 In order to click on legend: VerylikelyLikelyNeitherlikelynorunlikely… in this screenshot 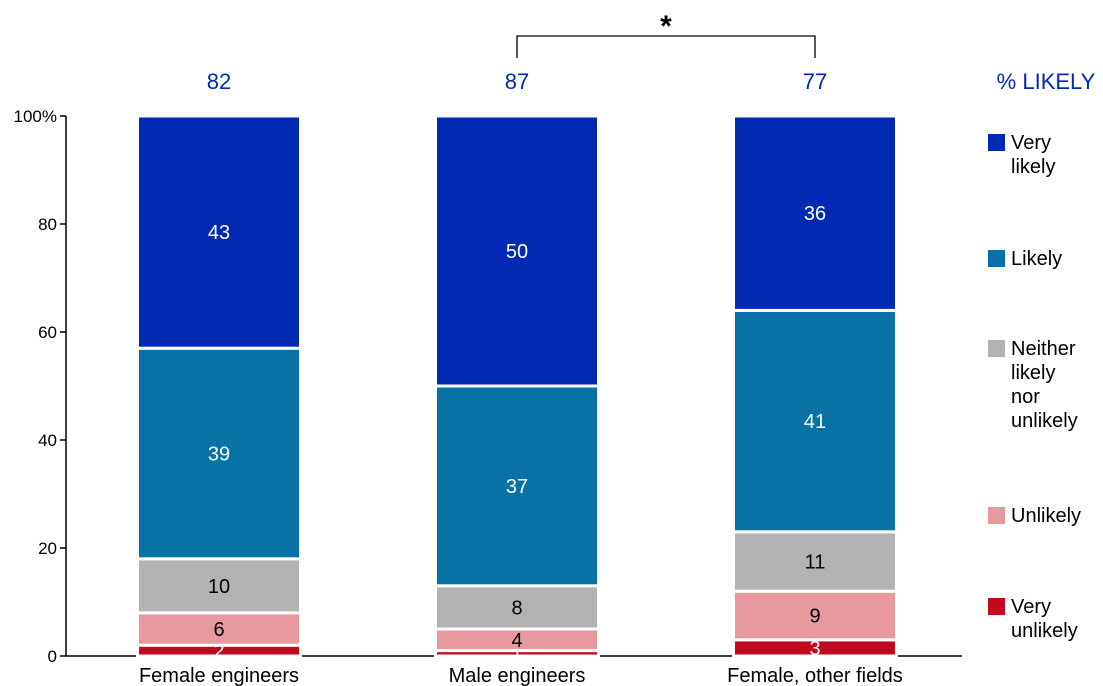, I will do `click(1034, 387)`.